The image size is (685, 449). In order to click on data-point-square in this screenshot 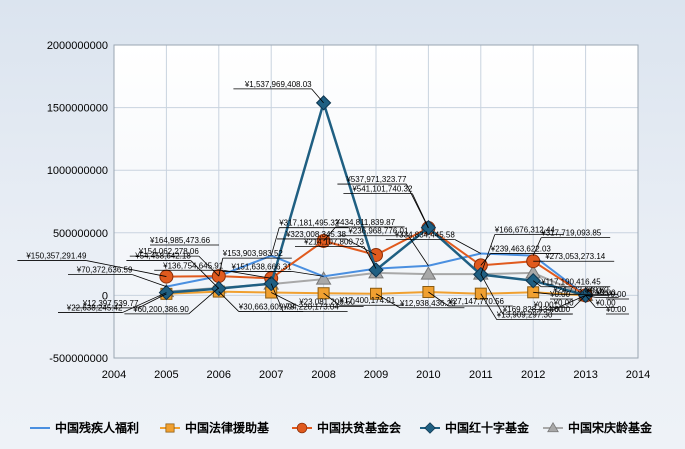, I will do `click(170, 428)`.